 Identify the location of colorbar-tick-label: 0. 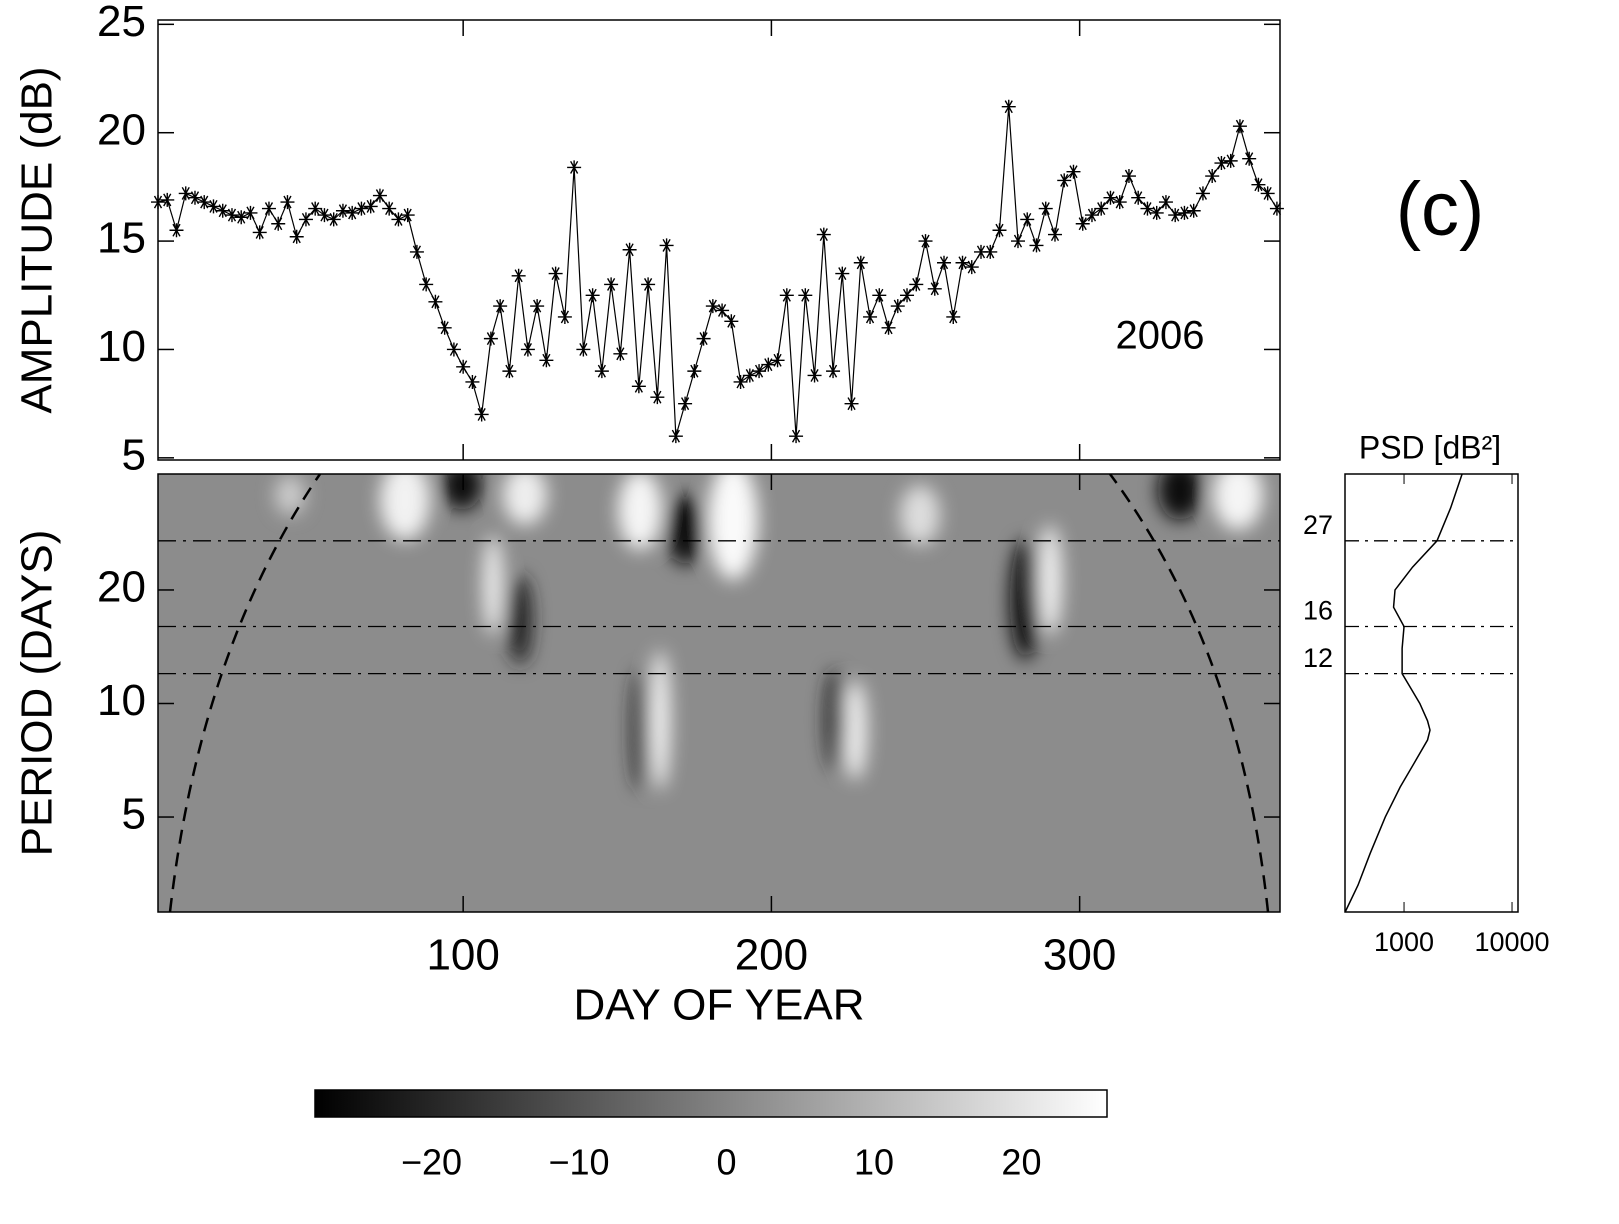
(726, 1162).